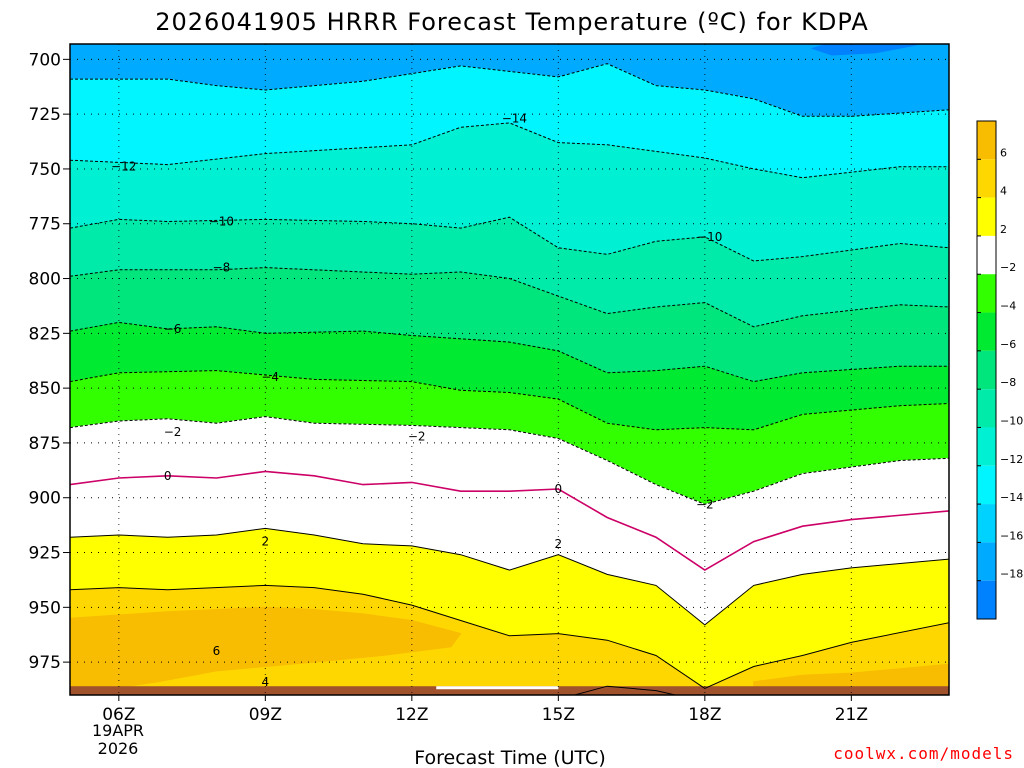 The width and height of the screenshot is (1024, 768). I want to click on y-tick-label-975: 975, so click(45, 663).